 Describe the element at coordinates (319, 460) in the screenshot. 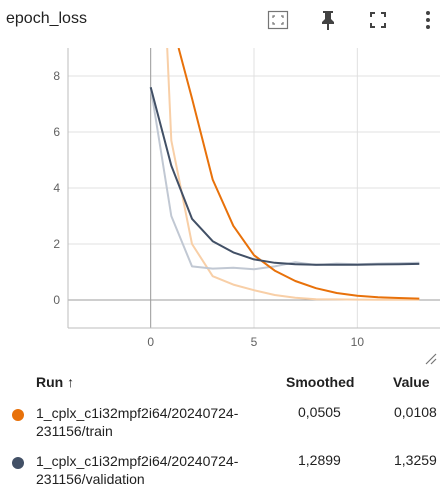

I see `smoothed-value: 1,2899` at that location.